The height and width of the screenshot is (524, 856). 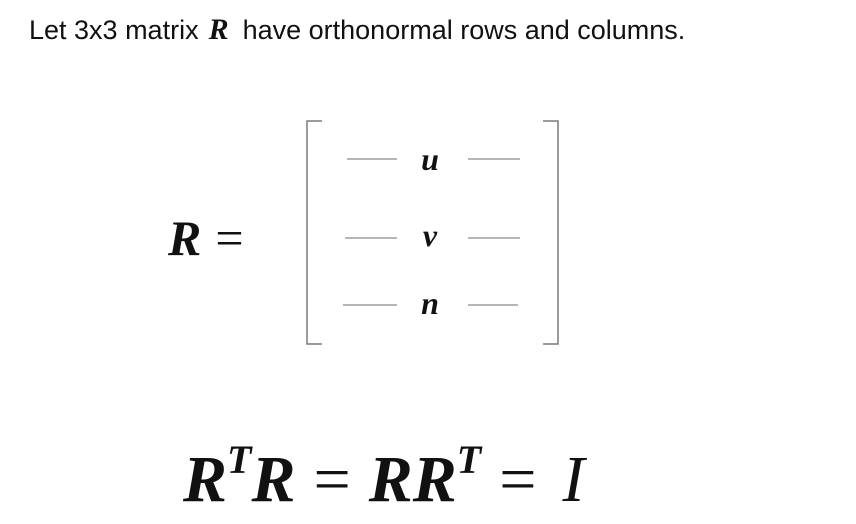 I want to click on matrix-row-v: v, so click(x=430, y=235).